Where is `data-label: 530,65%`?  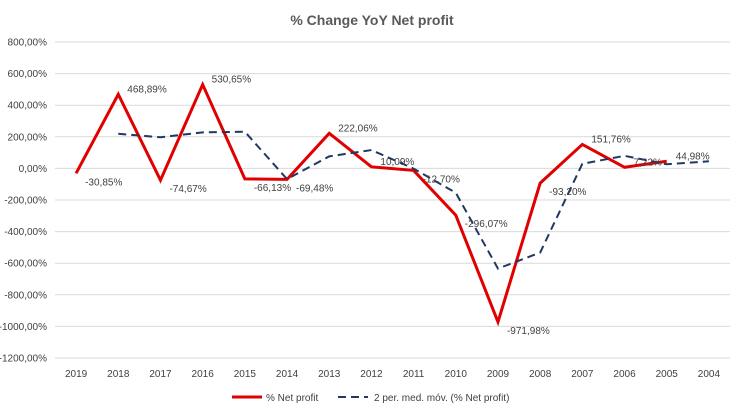
data-label: 530,65% is located at coordinates (232, 80).